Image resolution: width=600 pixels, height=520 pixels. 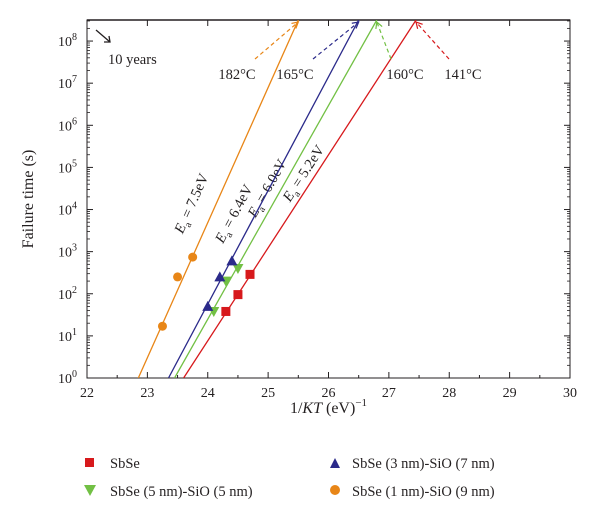 What do you see at coordinates (90, 490) in the screenshot?
I see `legend-marker-triangle-down` at bounding box center [90, 490].